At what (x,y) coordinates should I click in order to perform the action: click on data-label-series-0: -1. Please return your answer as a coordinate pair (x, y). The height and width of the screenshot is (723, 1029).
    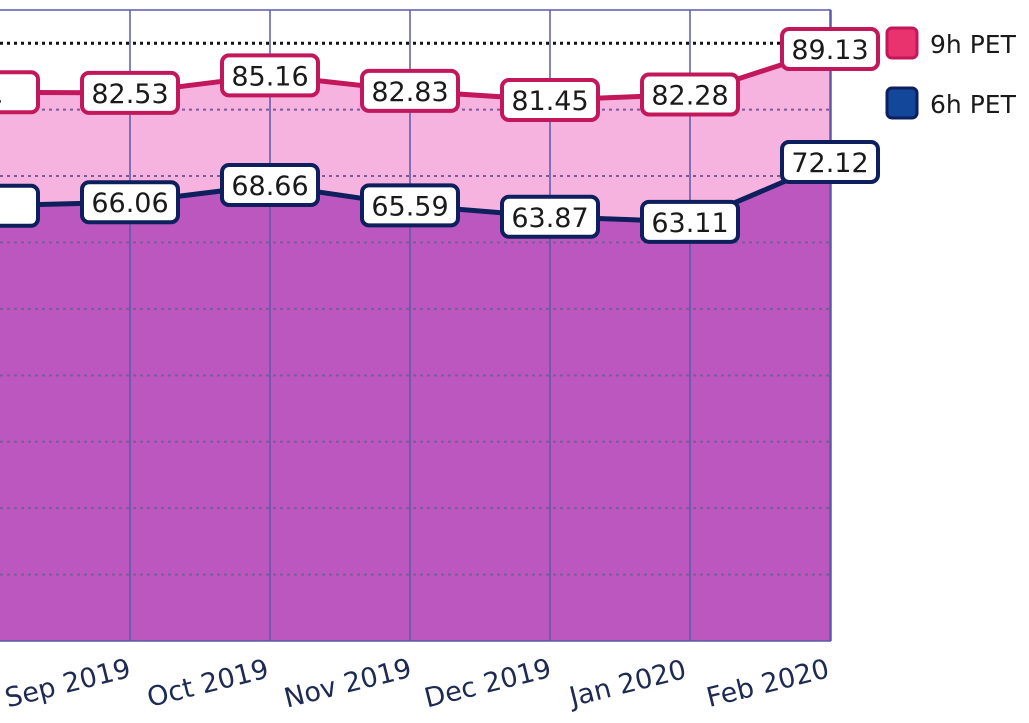
    Looking at the image, I should click on (20, 92).